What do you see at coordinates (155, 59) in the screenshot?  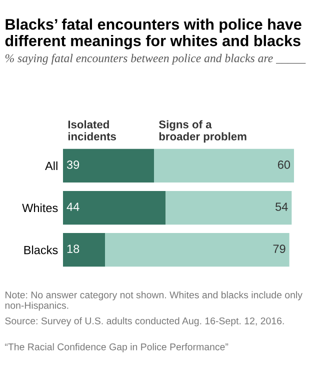 I see `chart-subtitle: % saying fatal encounters between police and blacks are _____` at bounding box center [155, 59].